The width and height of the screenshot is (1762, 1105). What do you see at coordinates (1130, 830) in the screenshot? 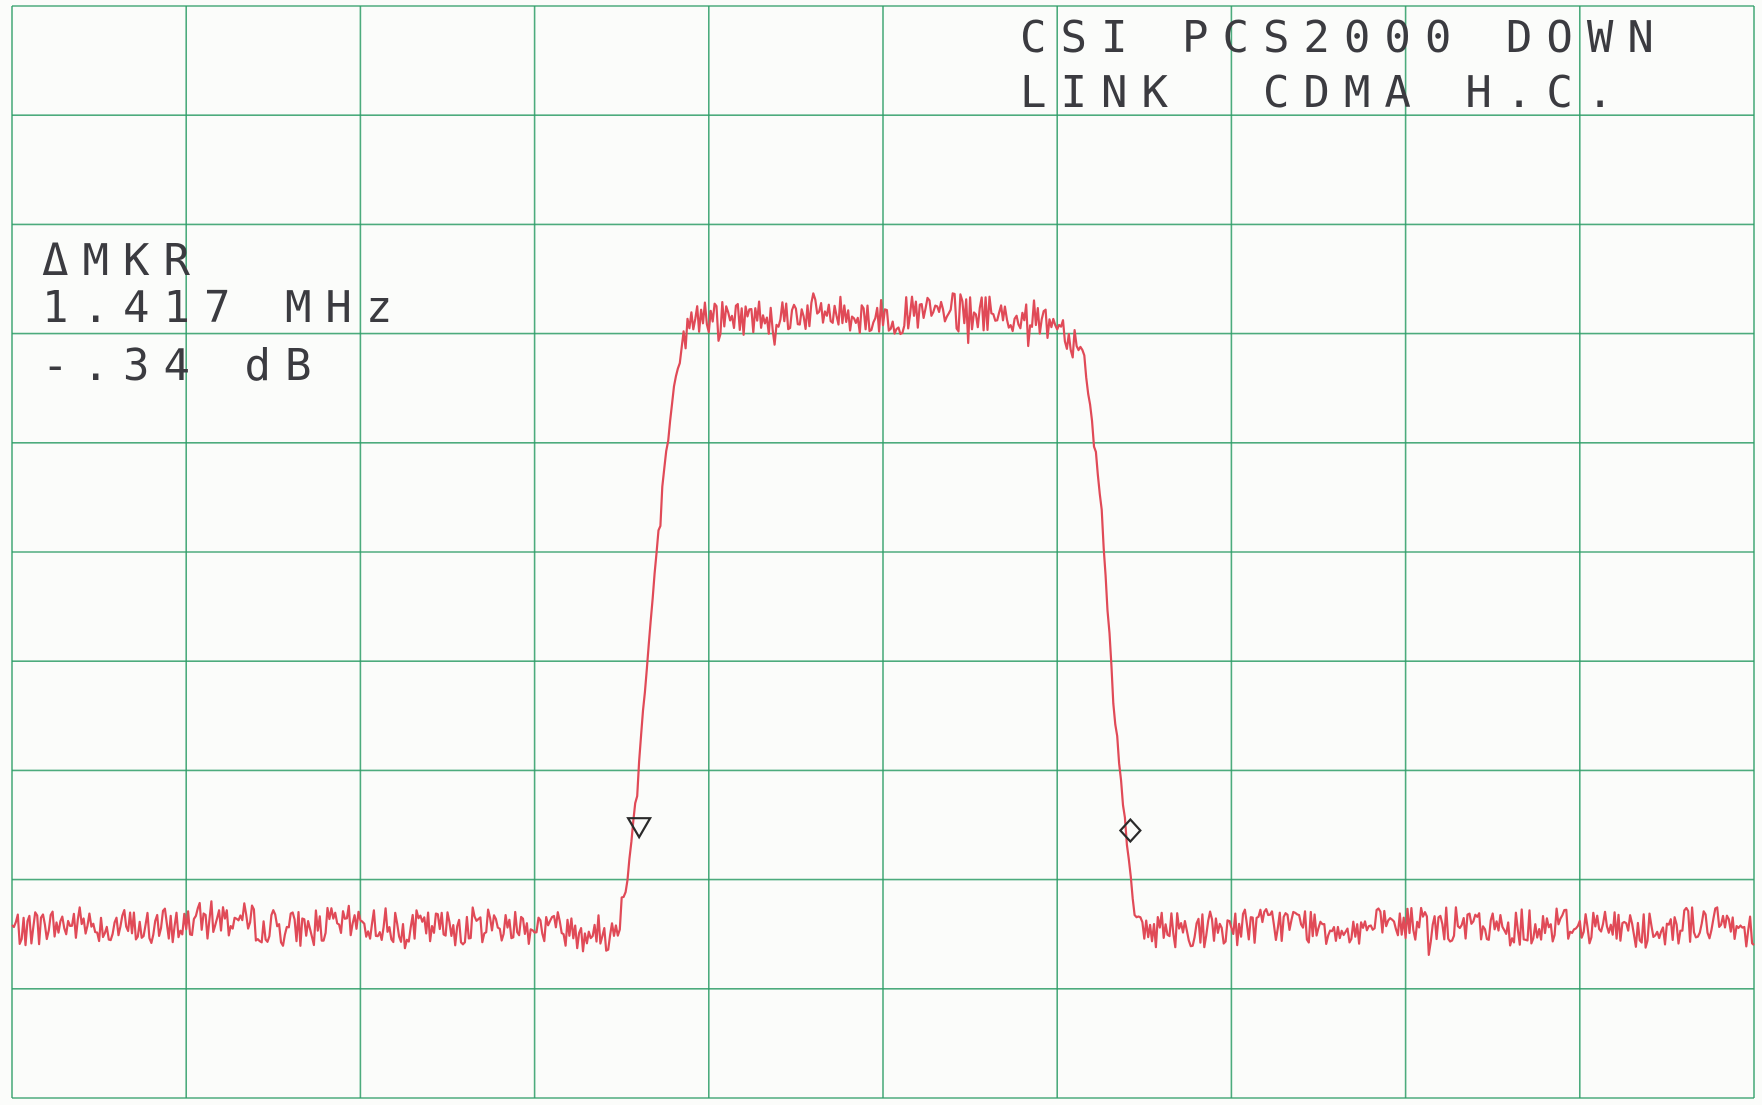
I see `marker-diamond` at bounding box center [1130, 830].